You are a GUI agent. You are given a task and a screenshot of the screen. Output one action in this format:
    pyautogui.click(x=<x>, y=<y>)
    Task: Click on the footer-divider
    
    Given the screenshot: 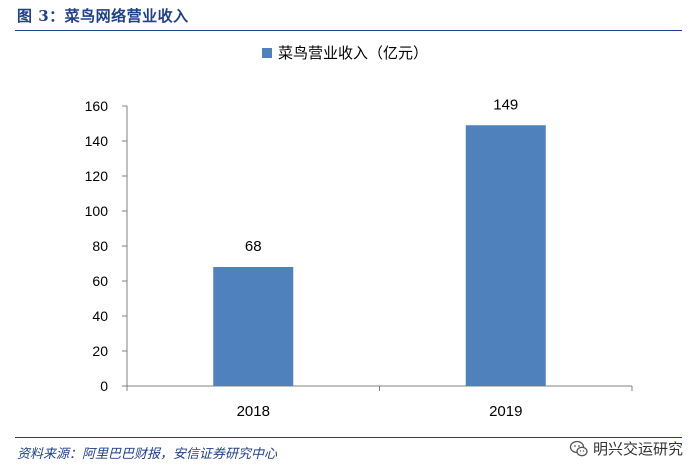 What is the action you would take?
    pyautogui.click(x=348, y=437)
    